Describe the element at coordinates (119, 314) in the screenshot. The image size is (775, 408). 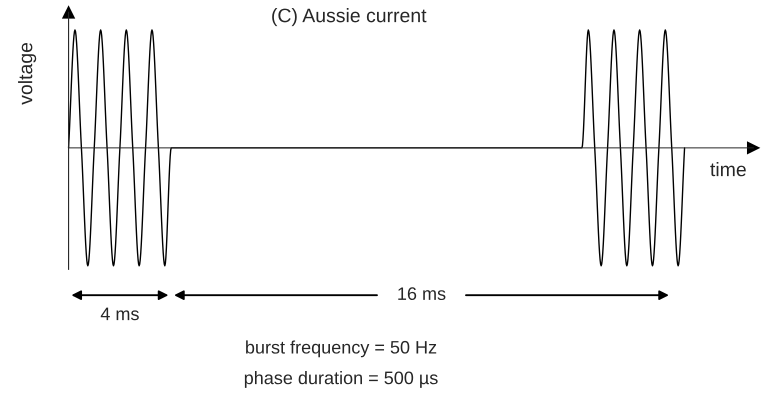
I see `text: 4 ms` at that location.